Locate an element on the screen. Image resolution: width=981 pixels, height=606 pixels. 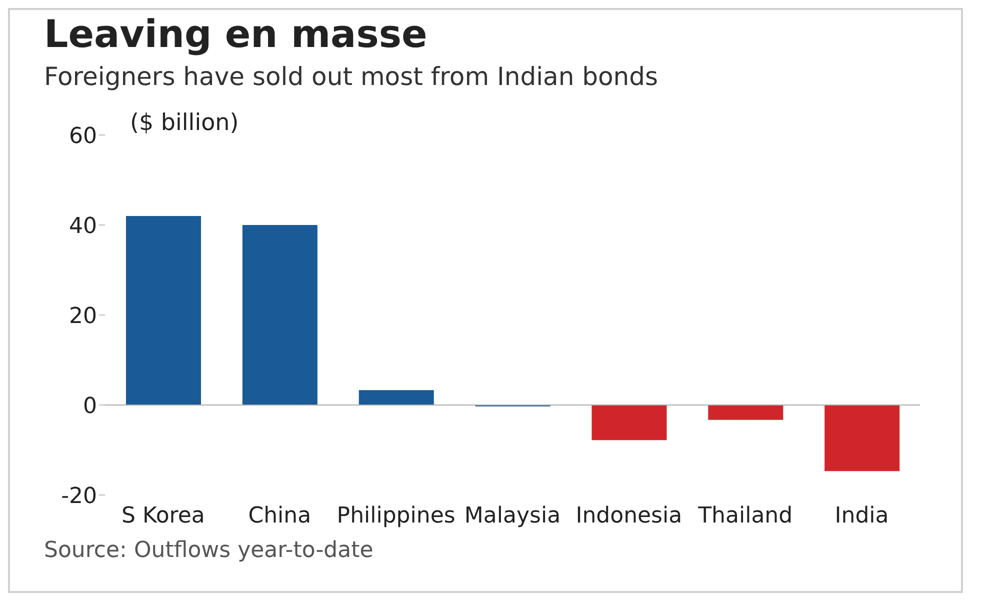
y-tick-label: -20 is located at coordinates (79, 496).